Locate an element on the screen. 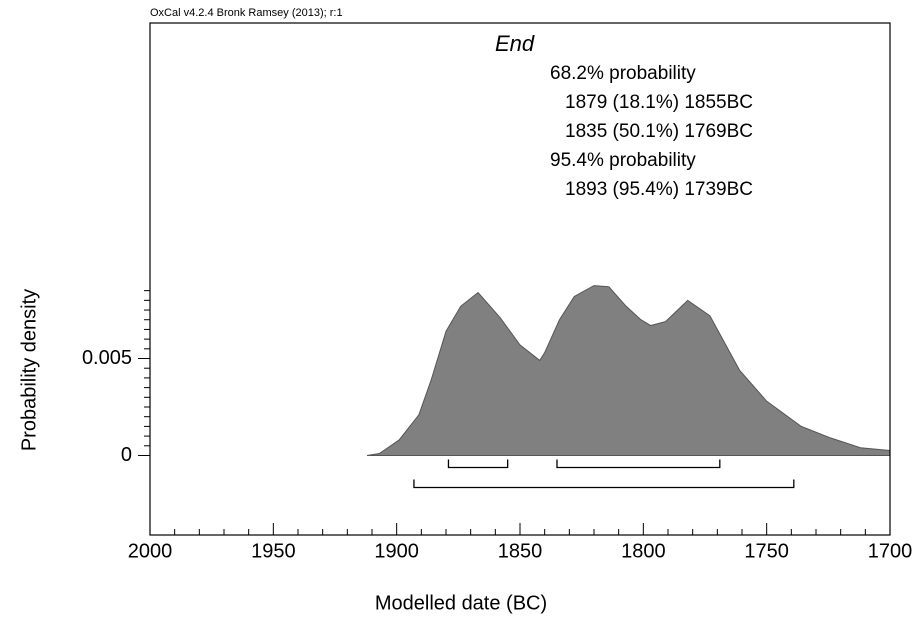  annotation: 1893 (95.4%) 1739BC is located at coordinates (659, 189).